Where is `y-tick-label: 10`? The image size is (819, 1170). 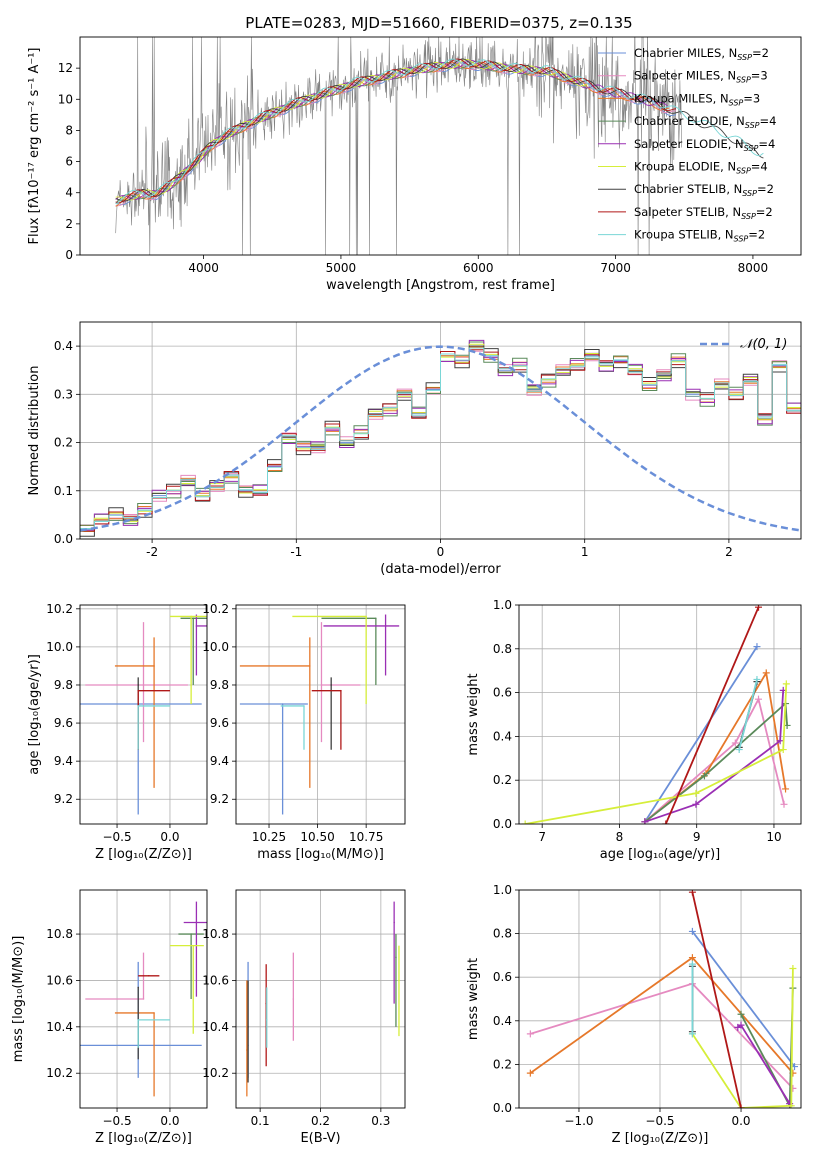
y-tick-label: 10 is located at coordinates (65, 99).